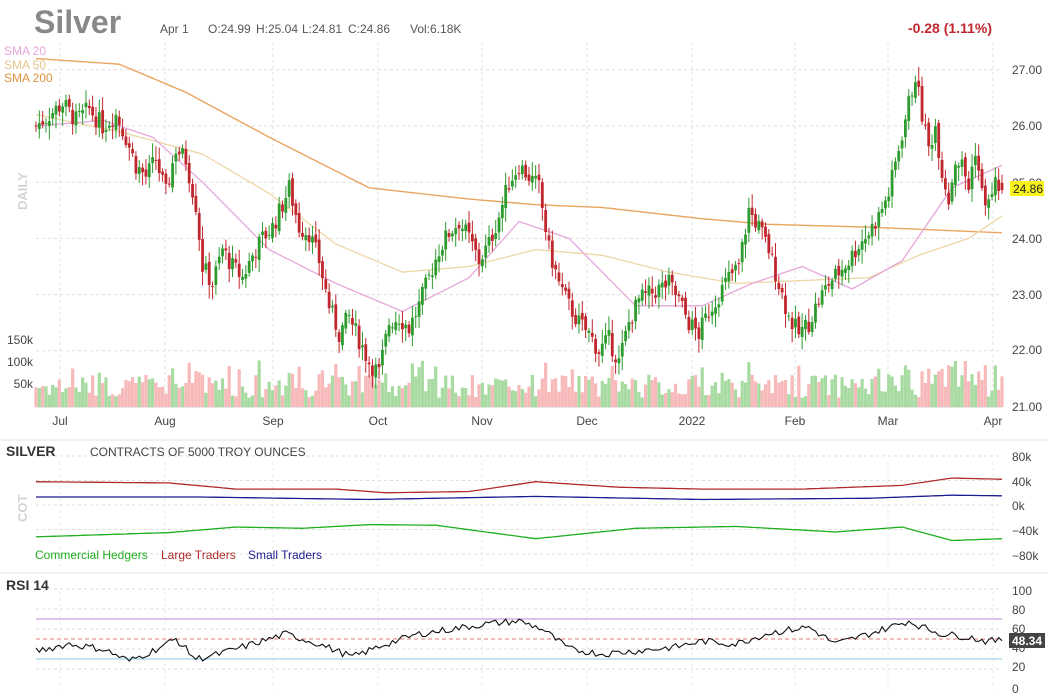 This screenshot has width=1048, height=697. Describe the element at coordinates (198, 452) in the screenshot. I see `cot-subtitle: CONTRACTS OF 5000 TROY OUNCES` at that location.